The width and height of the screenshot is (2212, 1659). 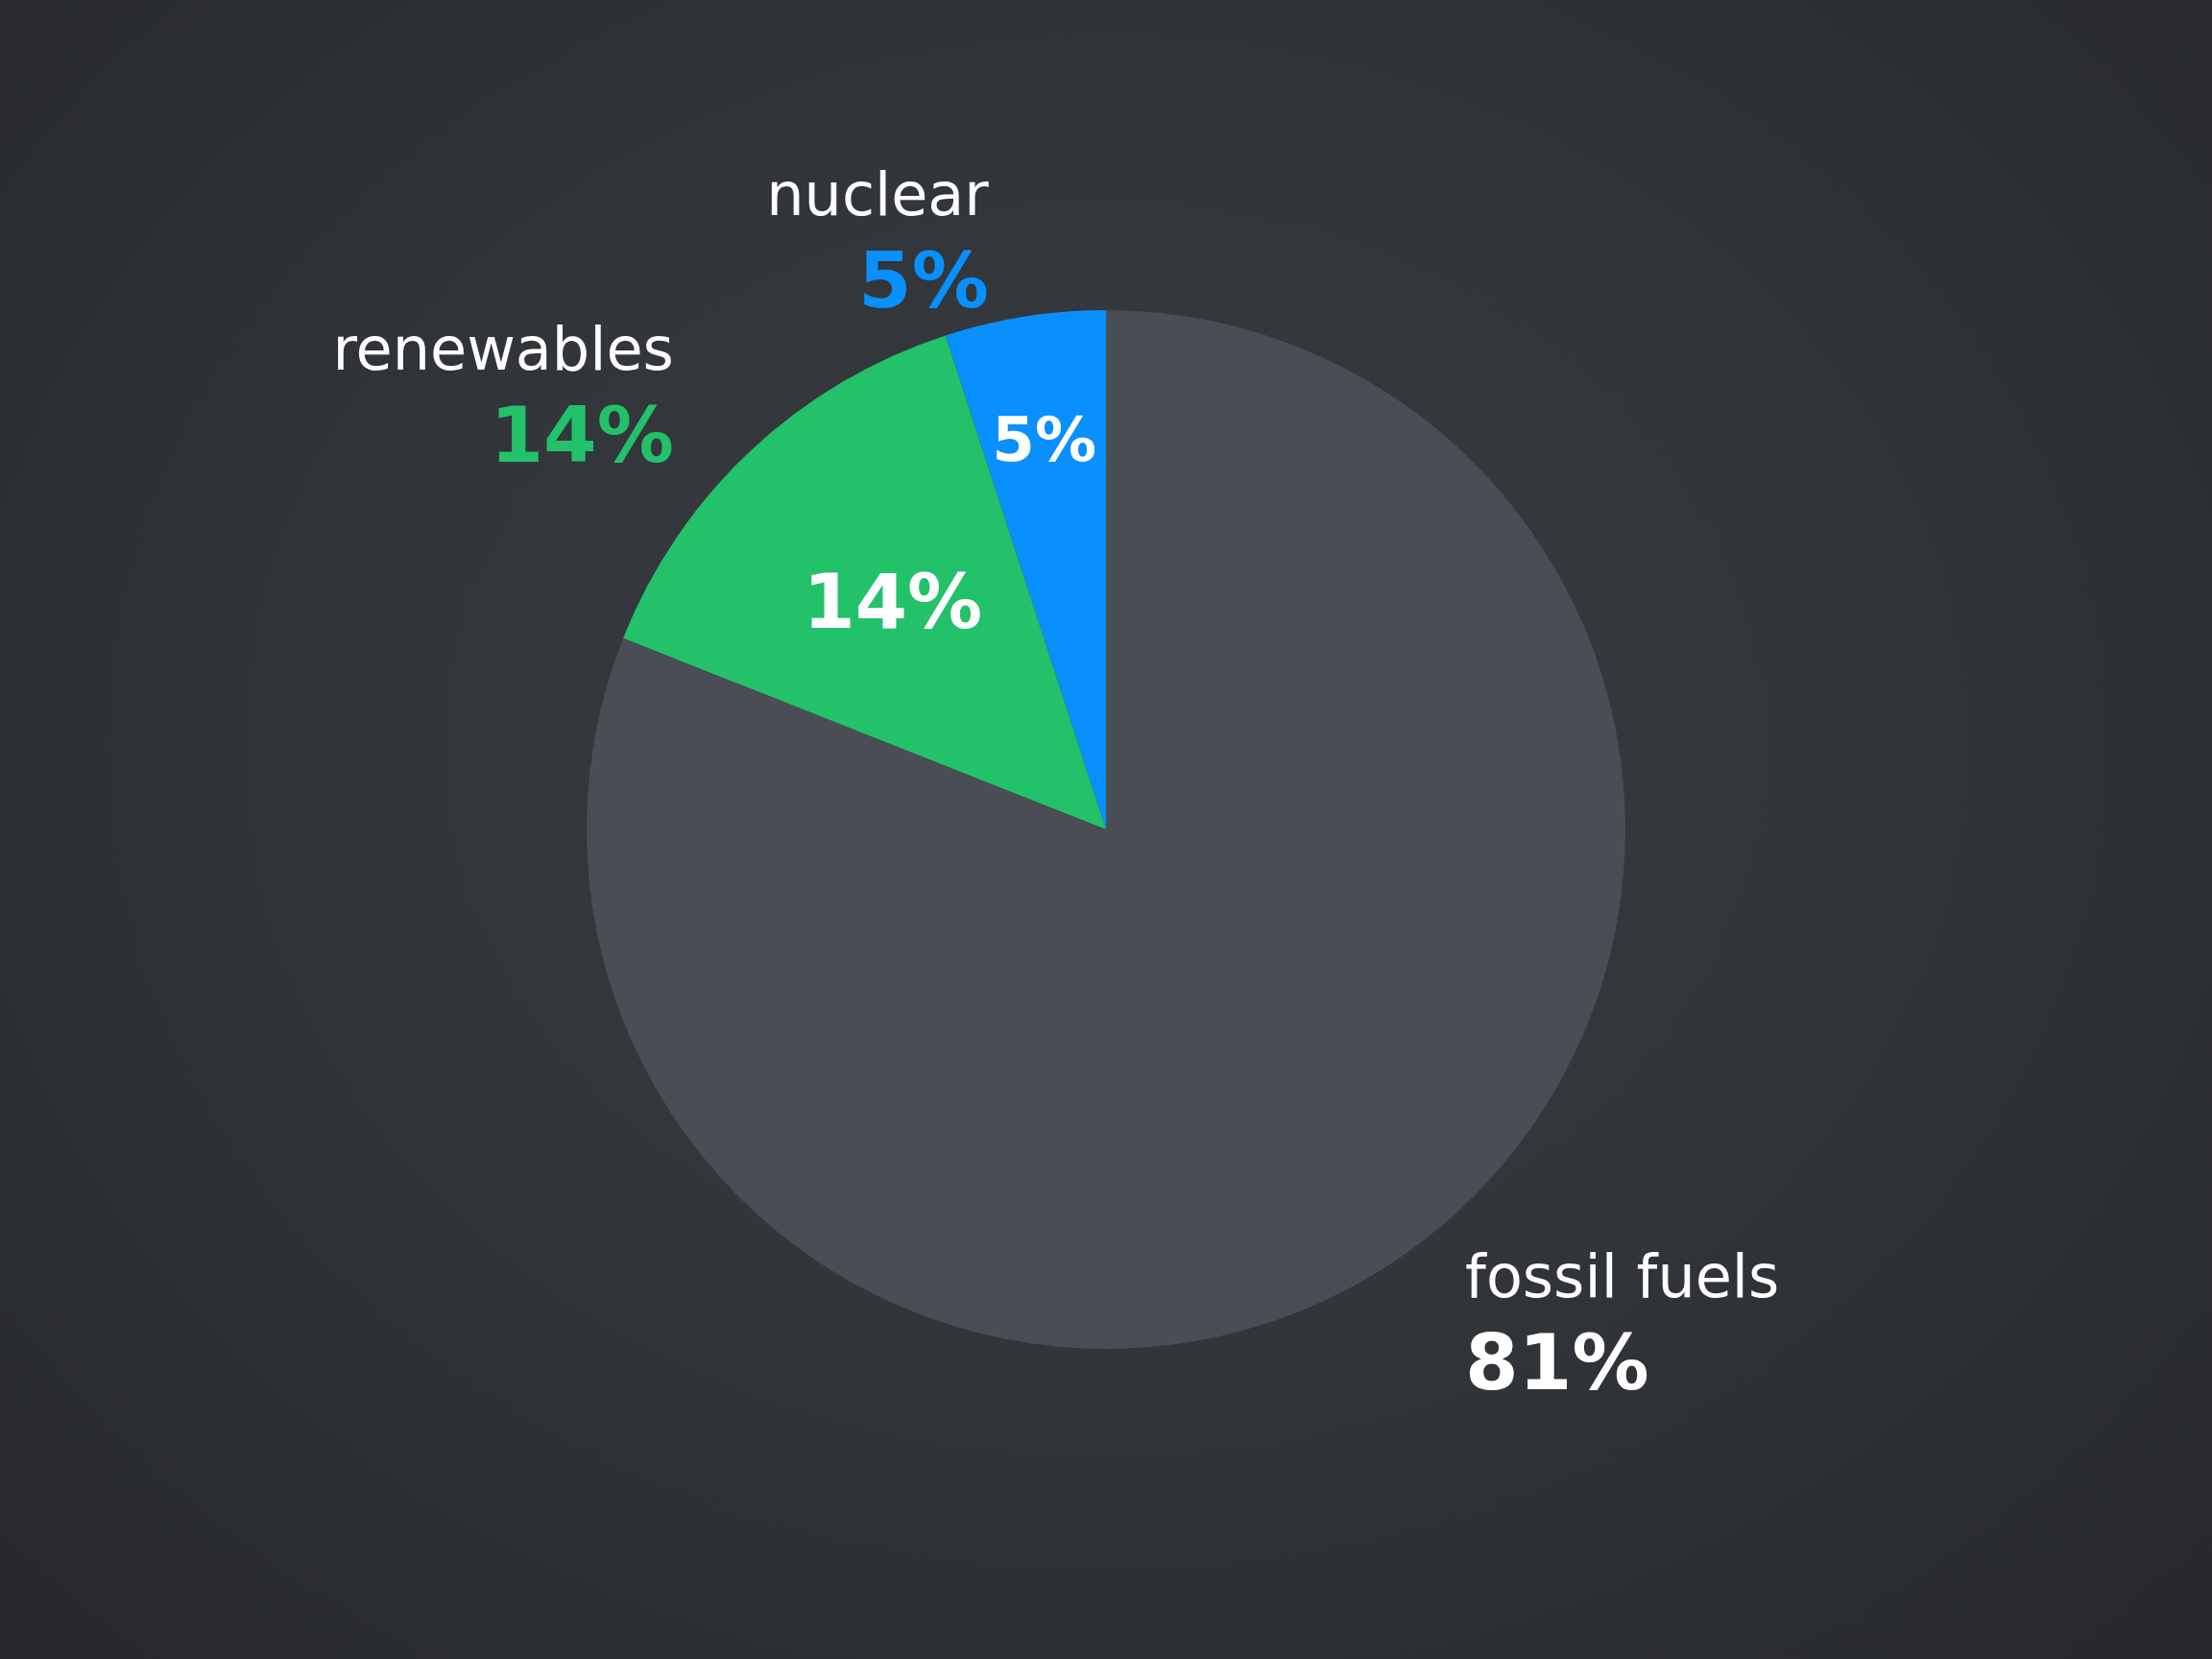 I want to click on text: 14%, so click(x=893, y=602).